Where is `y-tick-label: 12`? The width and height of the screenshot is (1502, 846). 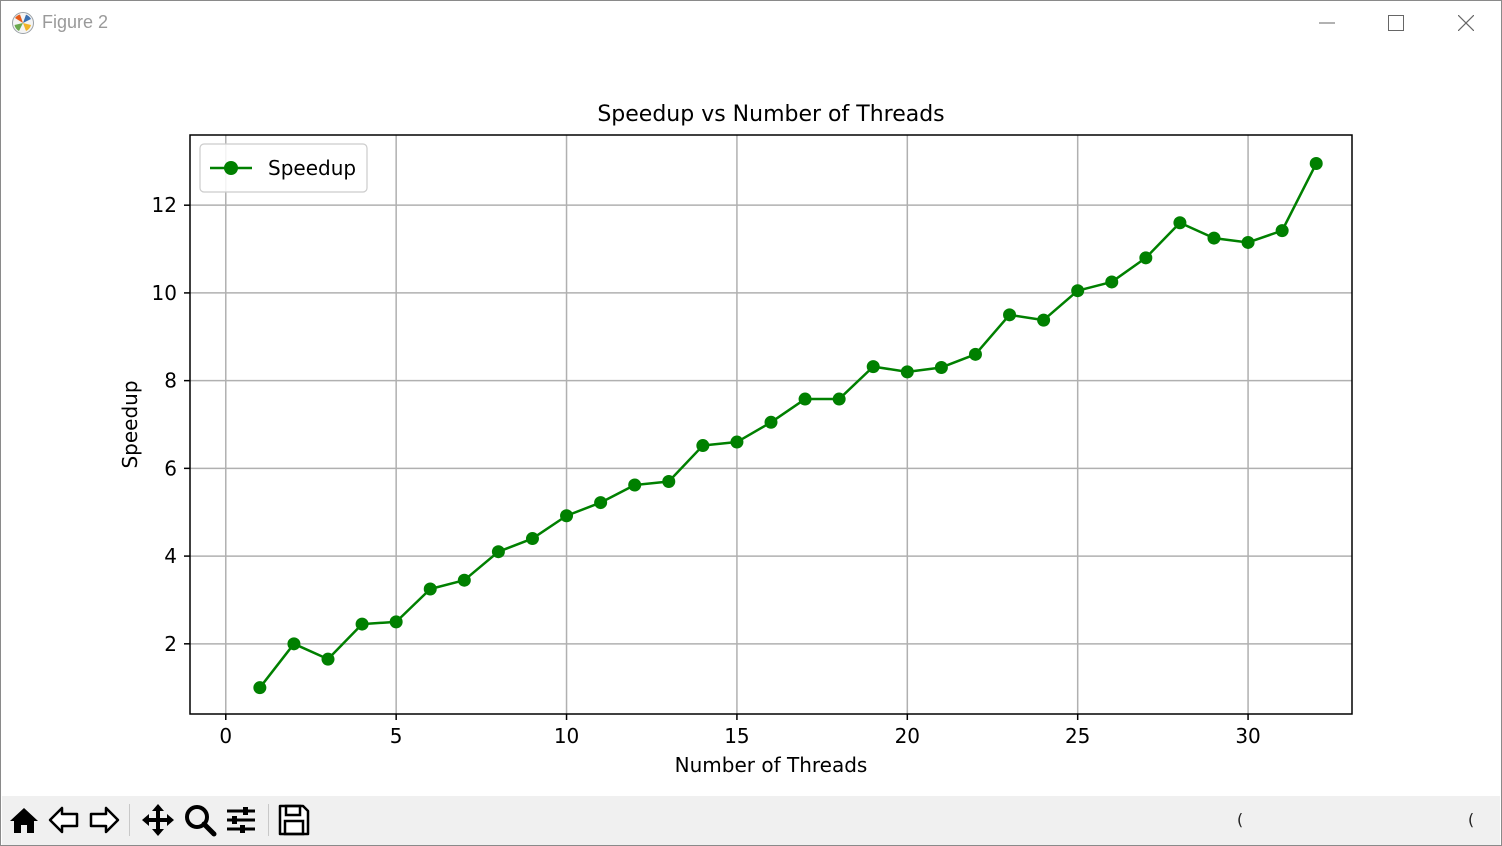
y-tick-label: 12 is located at coordinates (164, 205).